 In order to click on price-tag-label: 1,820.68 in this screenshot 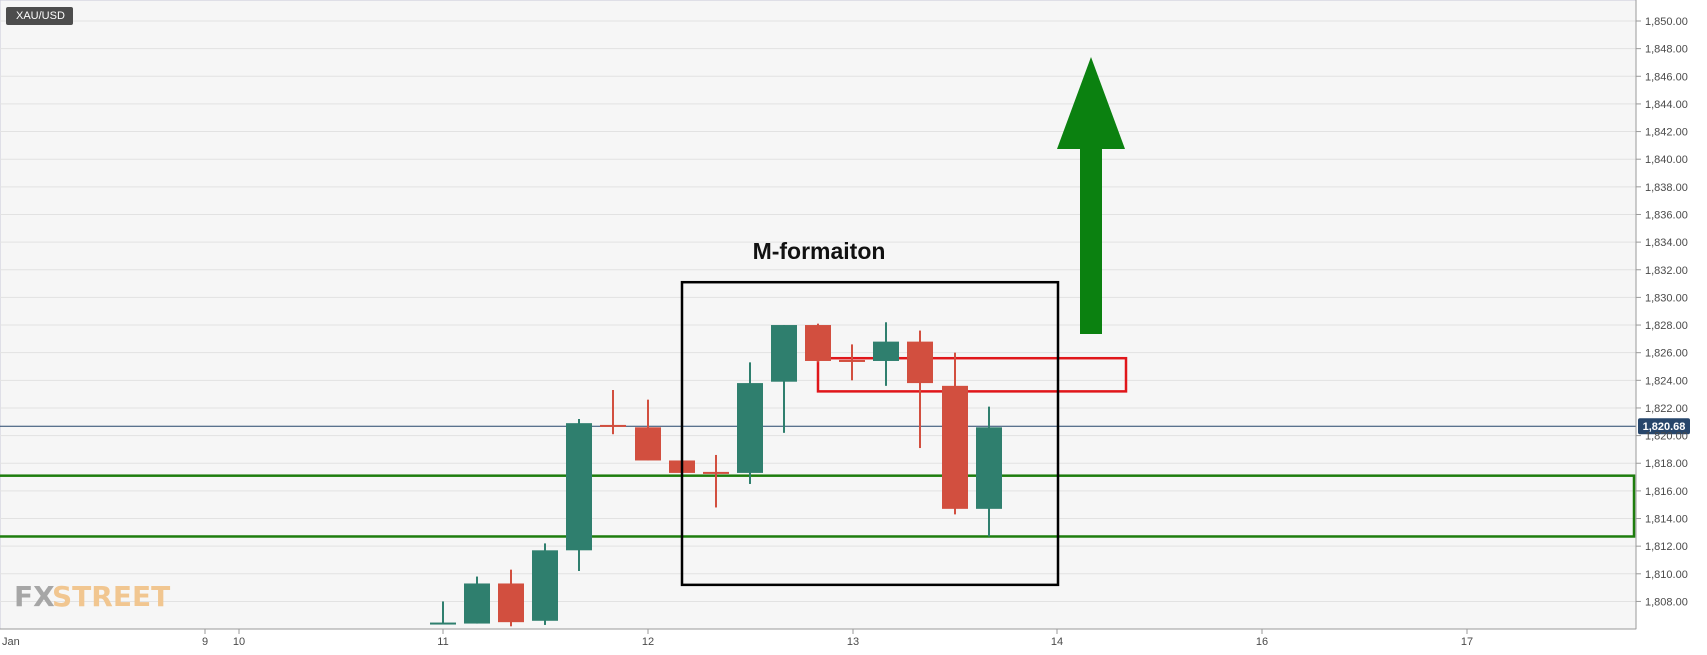, I will do `click(1664, 427)`.